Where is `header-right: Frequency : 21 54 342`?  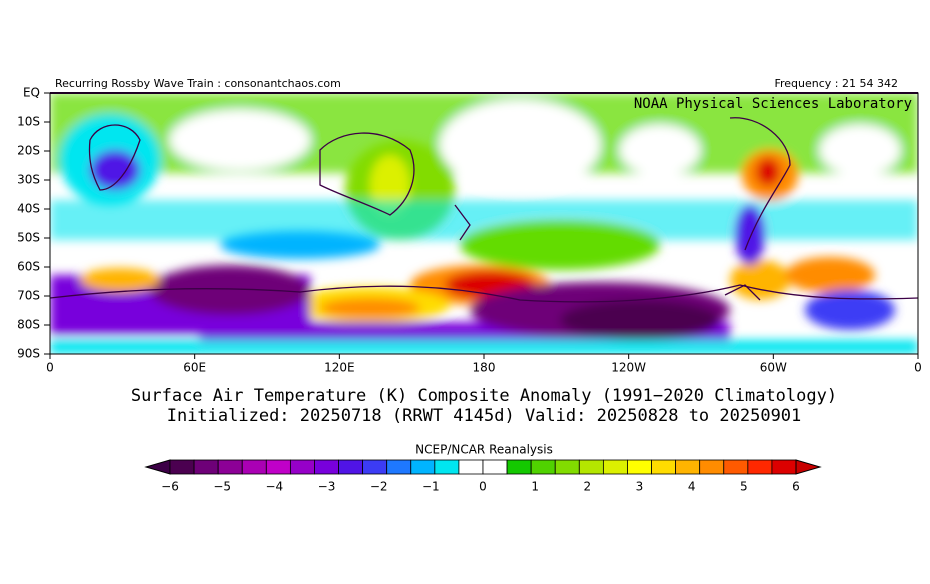 header-right: Frequency : 21 54 342 is located at coordinates (836, 83).